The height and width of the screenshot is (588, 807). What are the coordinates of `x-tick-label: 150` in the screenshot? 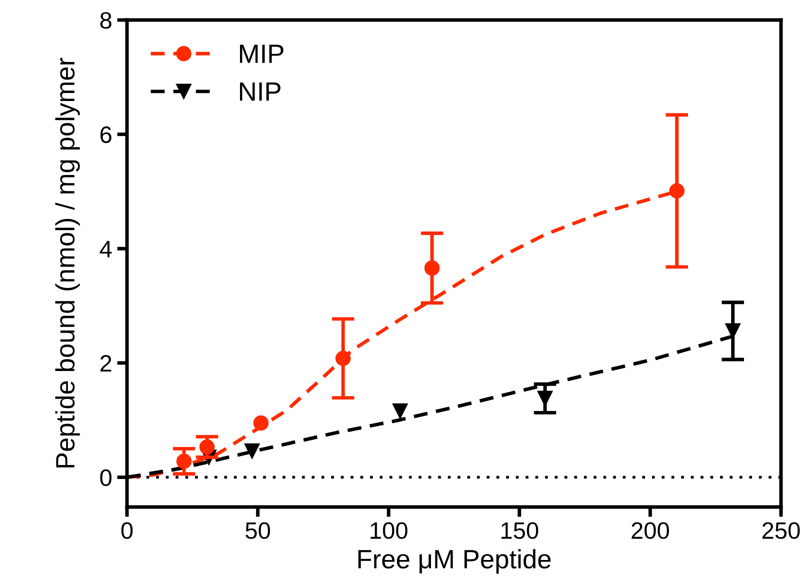 It's located at (520, 530).